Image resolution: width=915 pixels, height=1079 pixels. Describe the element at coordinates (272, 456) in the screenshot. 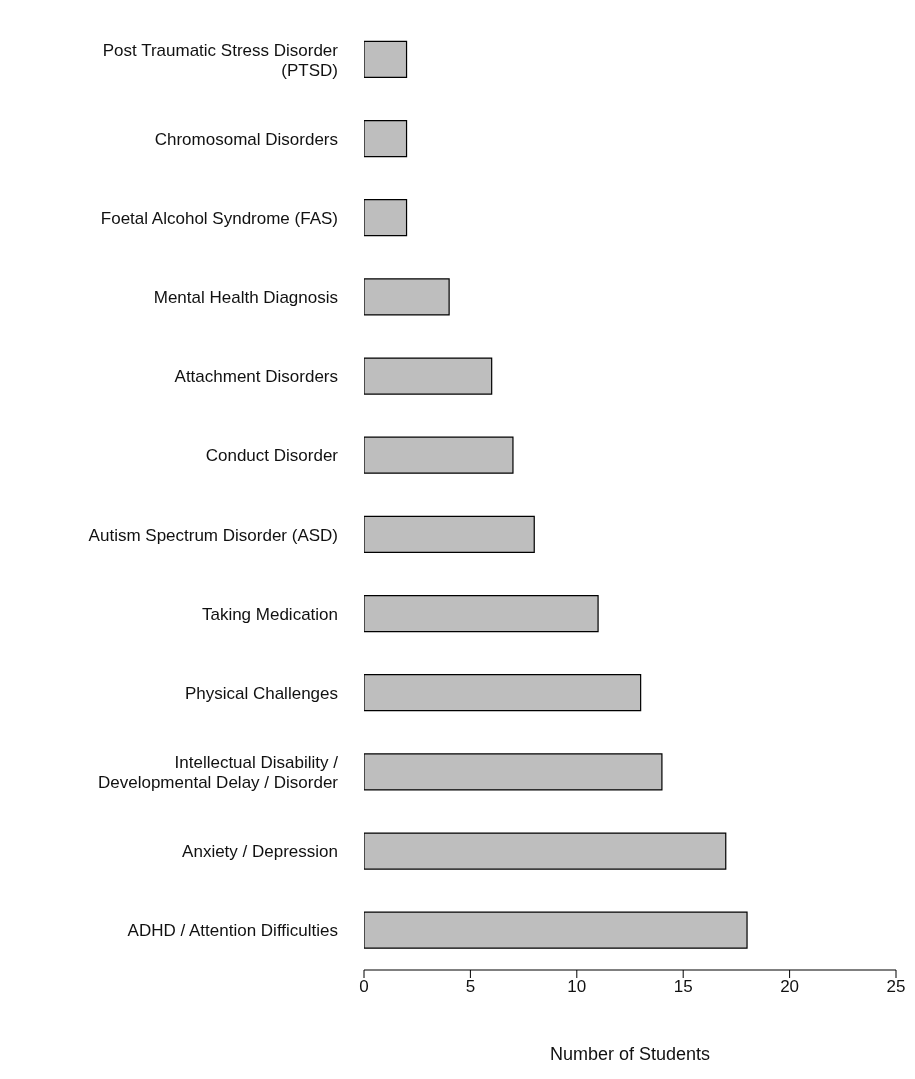

I see `y-tick-label: Conduct Disorder` at that location.